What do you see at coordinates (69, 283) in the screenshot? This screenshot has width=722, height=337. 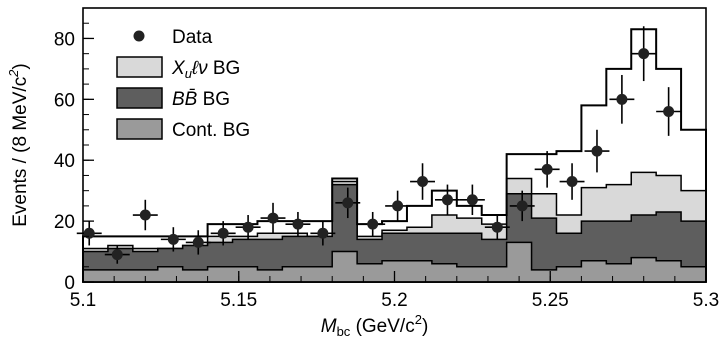 I see `y-tick-label: 0` at bounding box center [69, 283].